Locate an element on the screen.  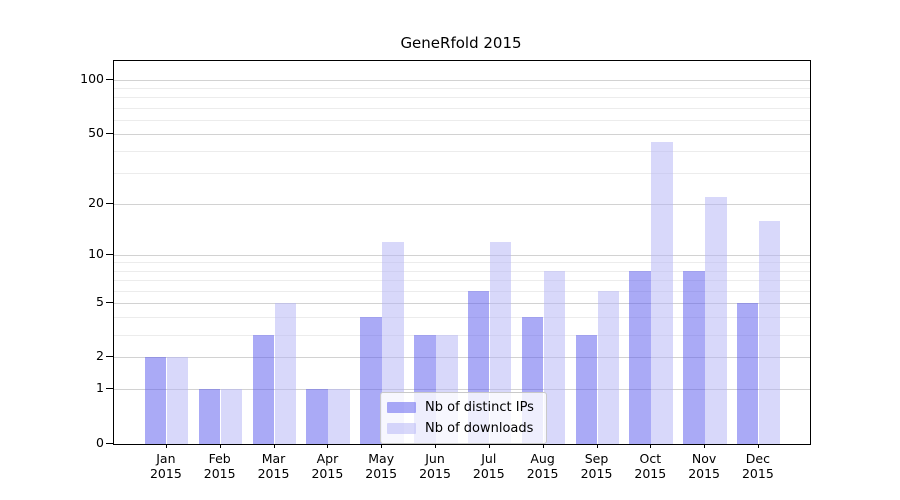
bar-oct-downloads is located at coordinates (662, 292).